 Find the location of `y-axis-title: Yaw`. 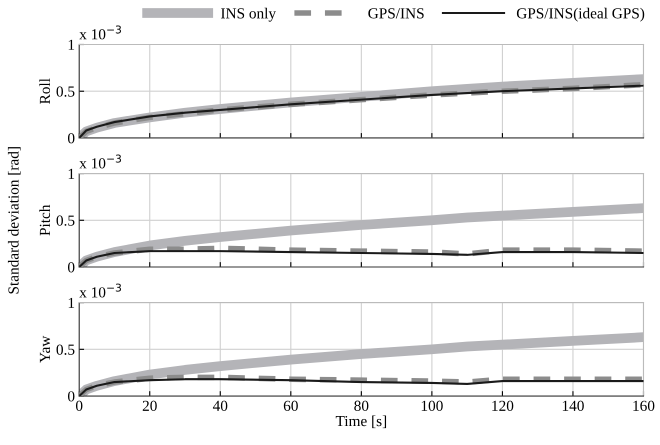

y-axis-title: Yaw is located at coordinates (45, 349).